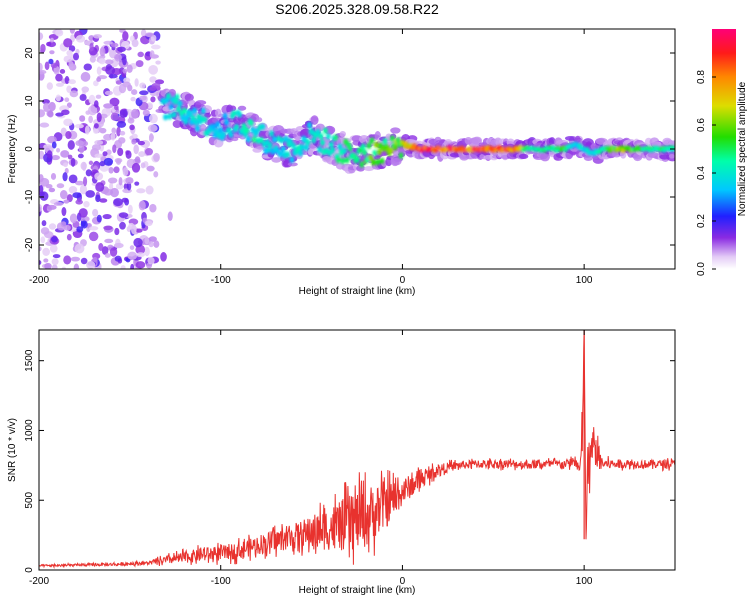  I want to click on spectrogram-x-label: Height of straight line (km), so click(357, 291).